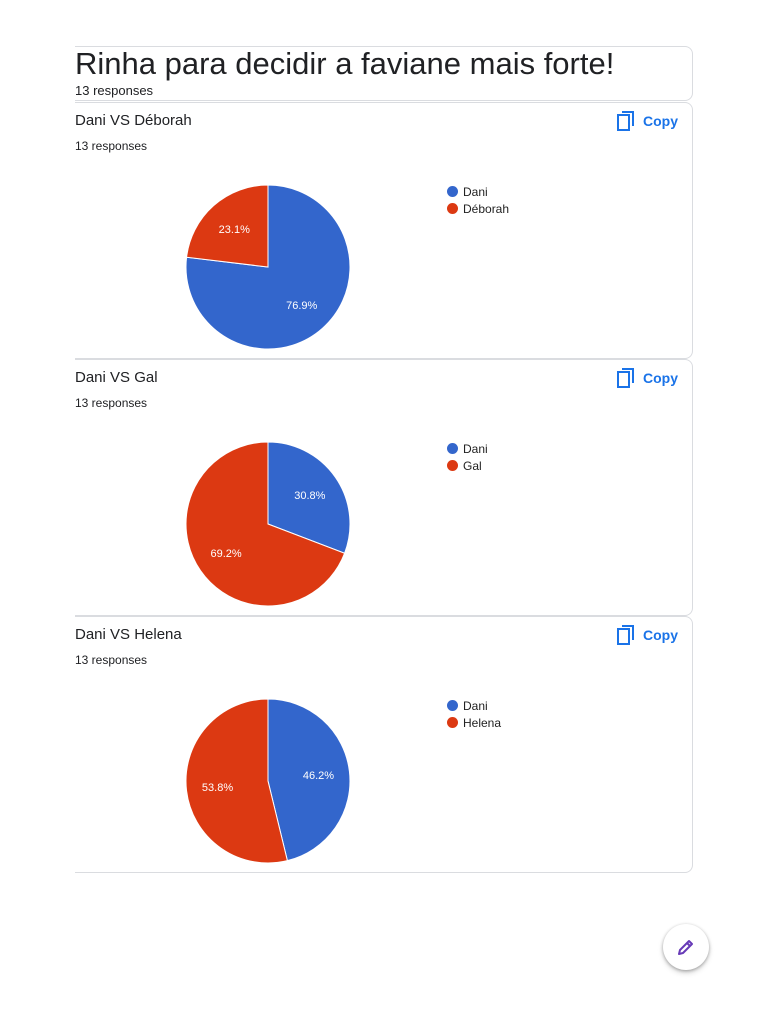 This screenshot has width=768, height=1024. What do you see at coordinates (345, 63) in the screenshot?
I see `form-title: Rinha para decidir a faviane mais forte!` at bounding box center [345, 63].